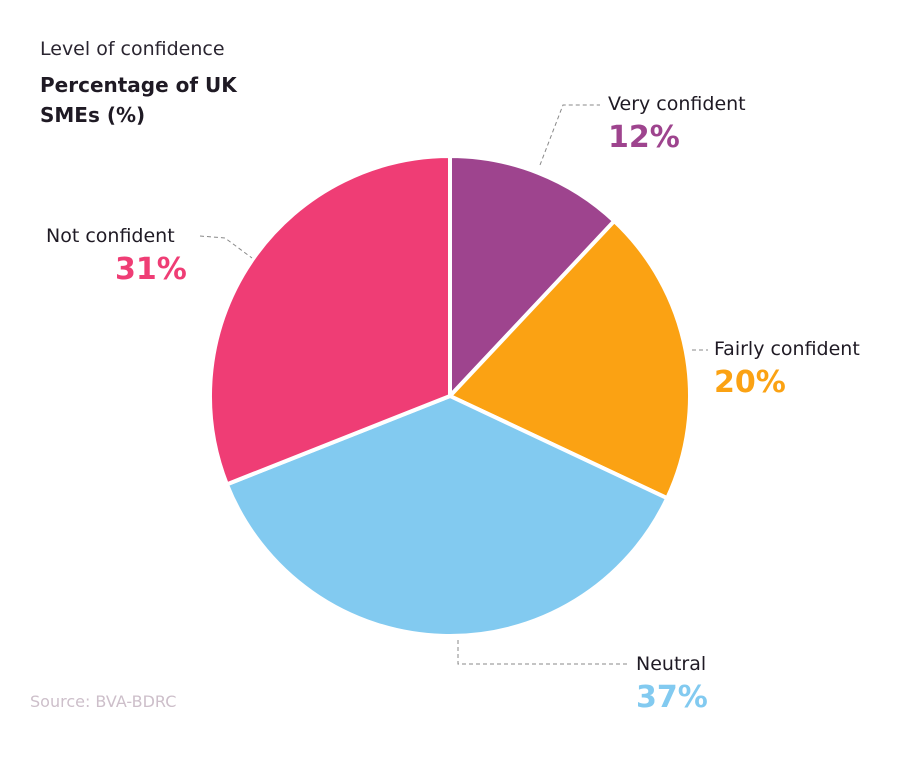  I want to click on label-very-confident: Very confident, so click(677, 104).